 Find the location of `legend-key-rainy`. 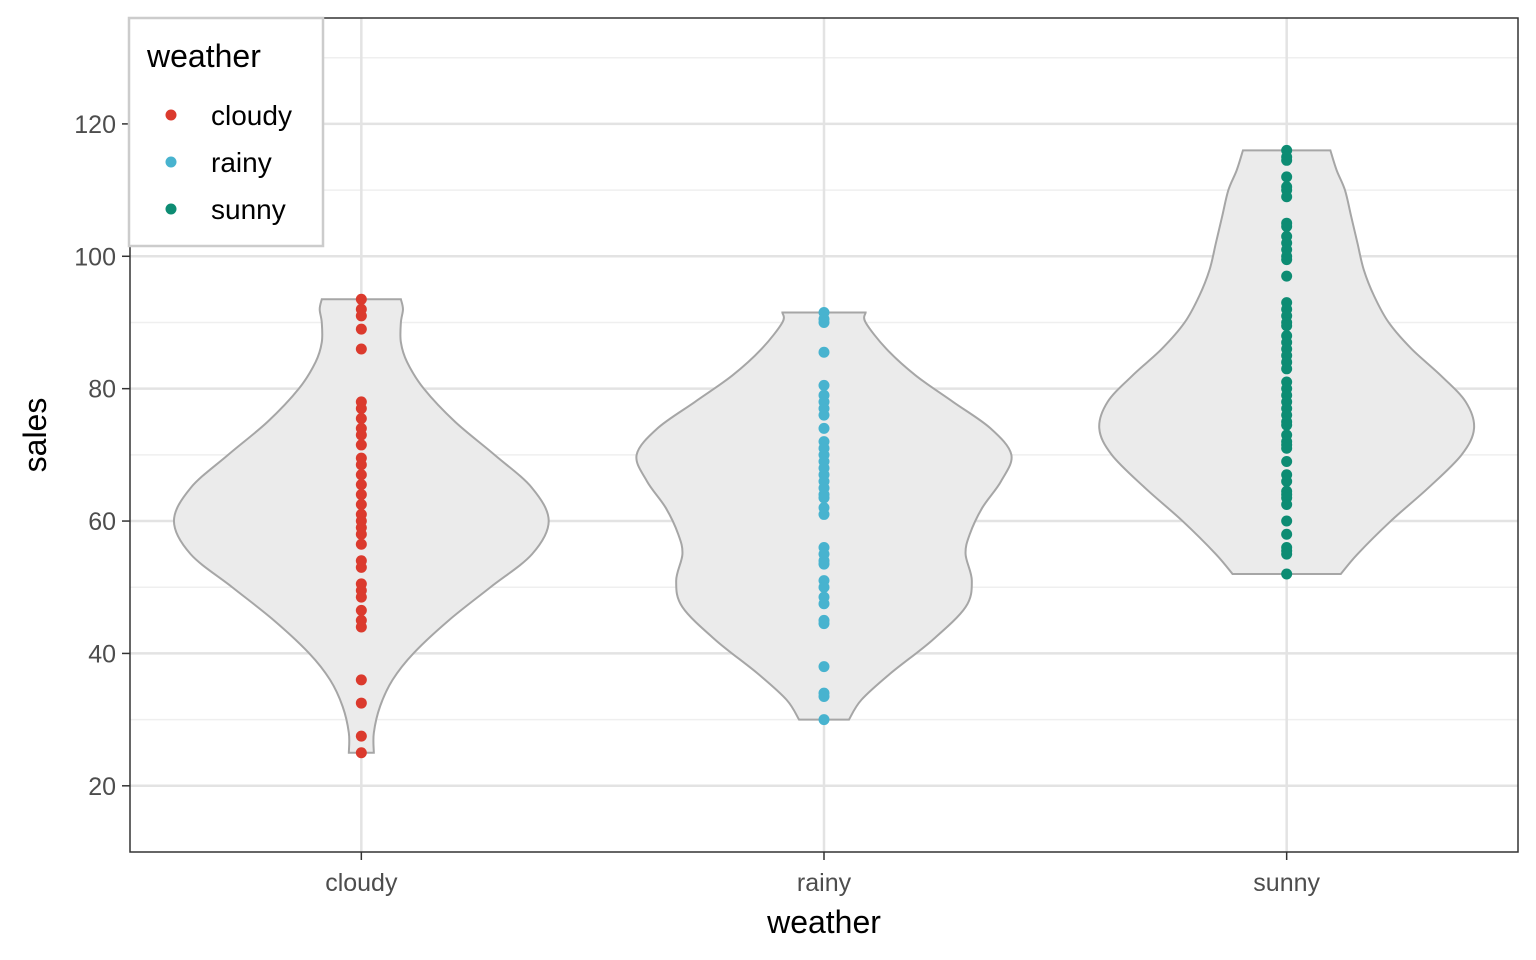

legend-key-rainy is located at coordinates (171, 162).